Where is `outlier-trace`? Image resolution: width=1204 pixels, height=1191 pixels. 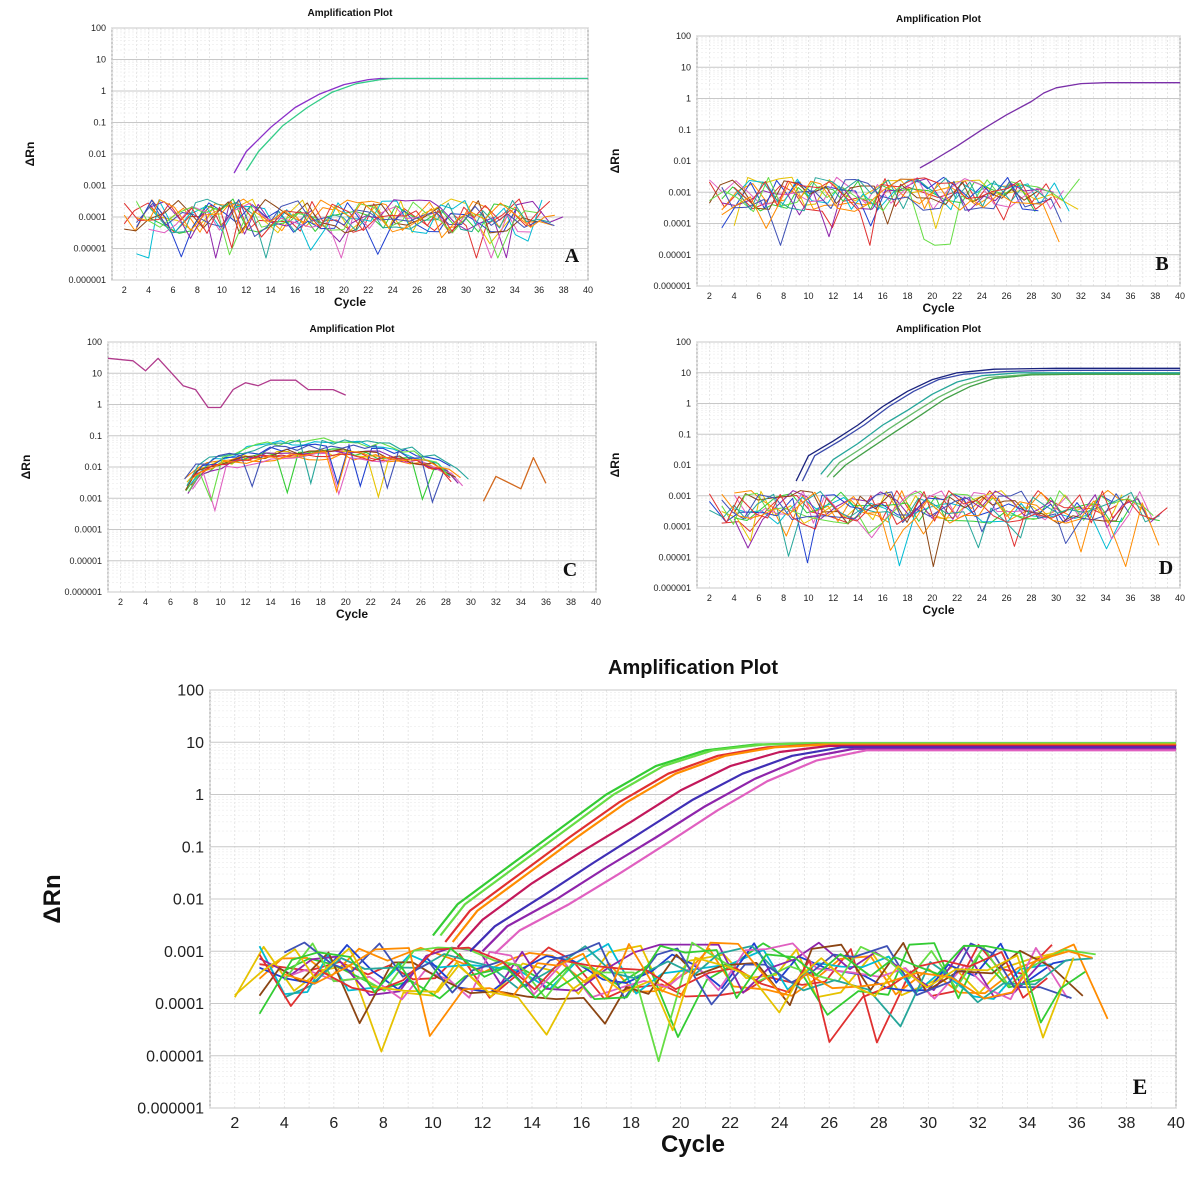 outlier-trace is located at coordinates (514, 479).